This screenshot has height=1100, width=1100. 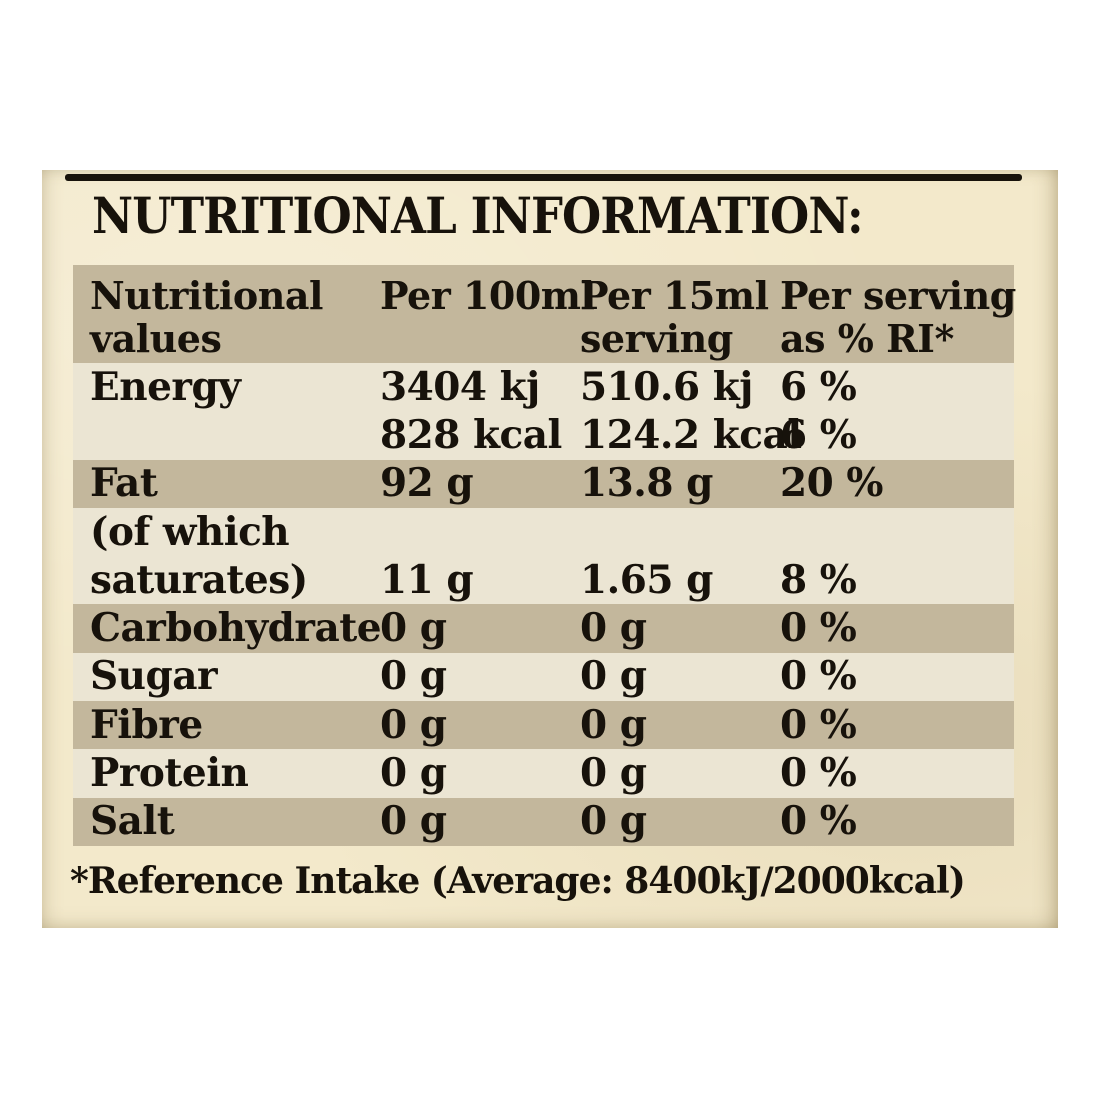 I want to click on table-row: Fat 92 g 13.8 g 20 %, so click(x=543, y=483).